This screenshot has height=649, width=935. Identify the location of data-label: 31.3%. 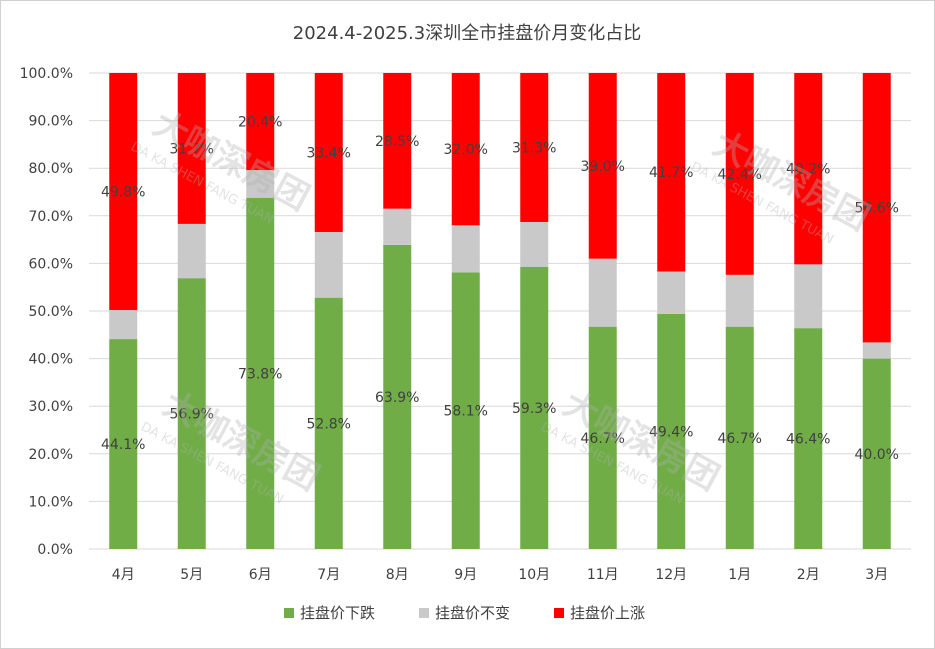
(534, 148).